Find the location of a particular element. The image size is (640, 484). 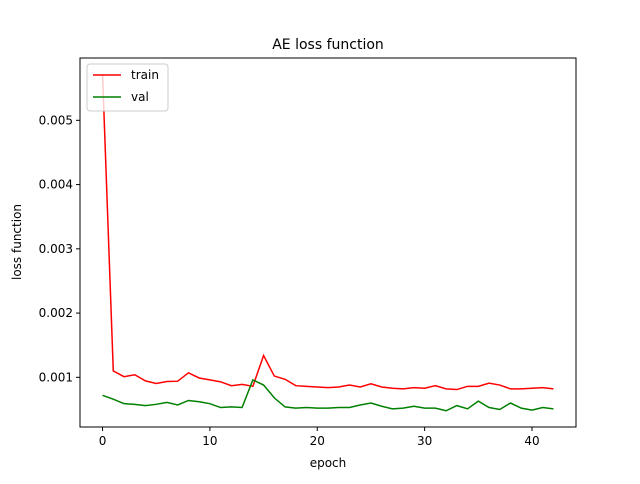

x-tick-label: 40 is located at coordinates (531, 441).